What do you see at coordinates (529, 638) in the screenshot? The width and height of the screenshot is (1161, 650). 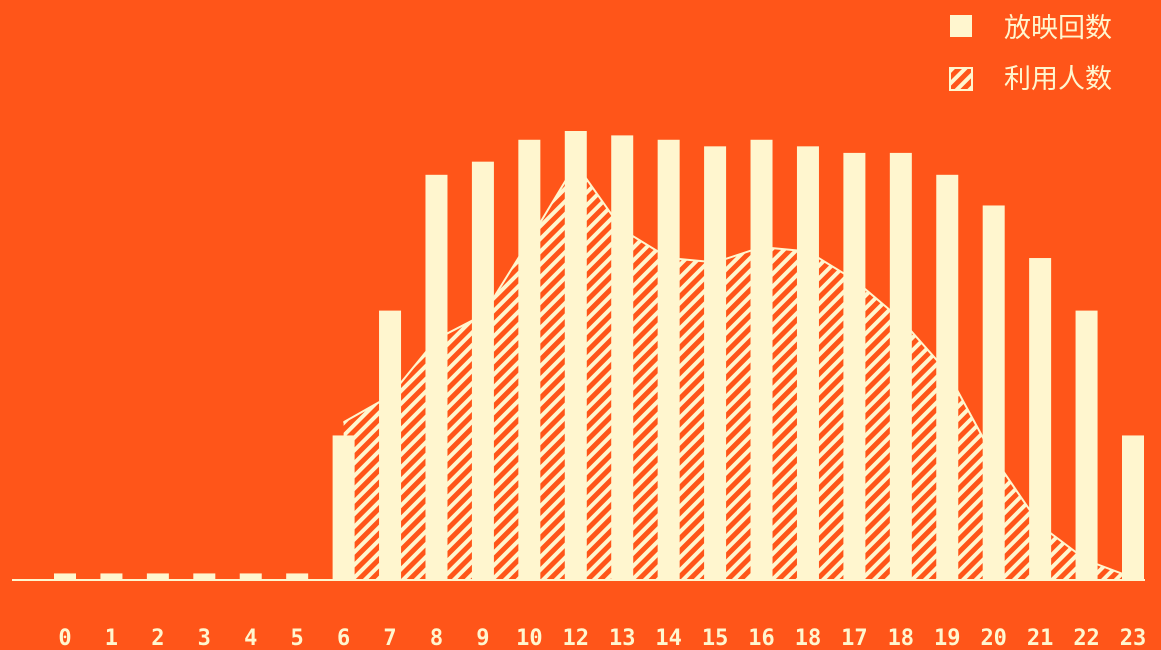 I see `x-tick-label: 10` at bounding box center [529, 638].